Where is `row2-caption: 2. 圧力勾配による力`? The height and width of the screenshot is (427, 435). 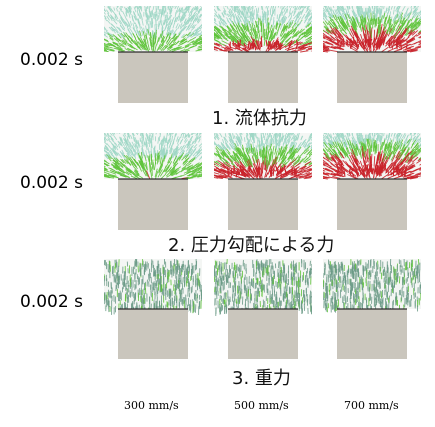 row2-caption: 2. 圧力勾配による力 is located at coordinates (251, 245).